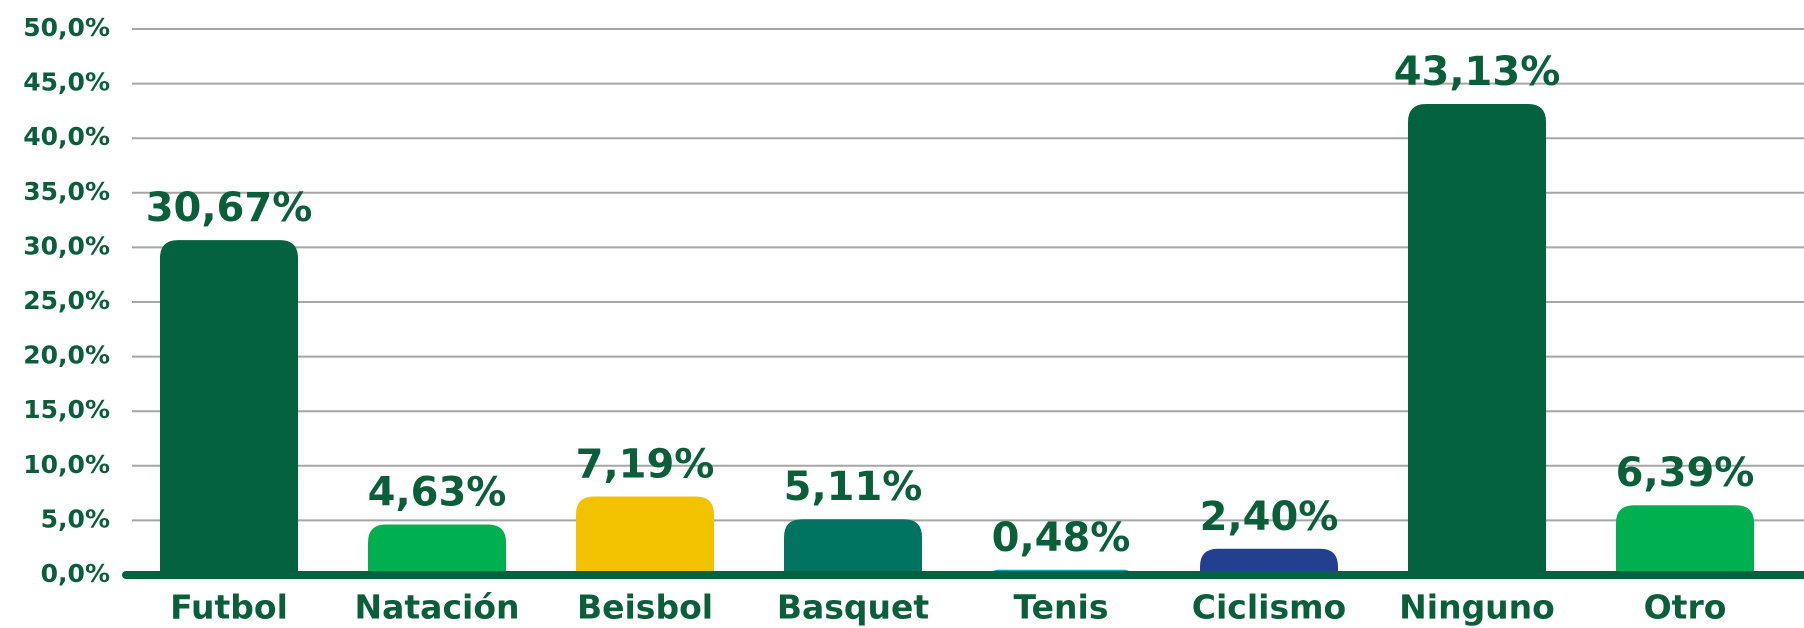  What do you see at coordinates (66, 245) in the screenshot?
I see `y-tick-label: 30,0%` at bounding box center [66, 245].